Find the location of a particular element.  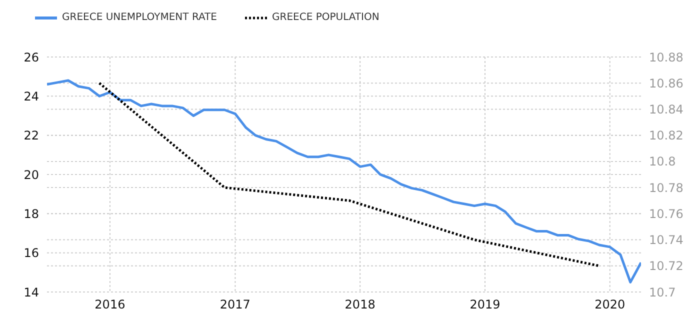

y2-tick-label: 10.84 is located at coordinates (666, 109).